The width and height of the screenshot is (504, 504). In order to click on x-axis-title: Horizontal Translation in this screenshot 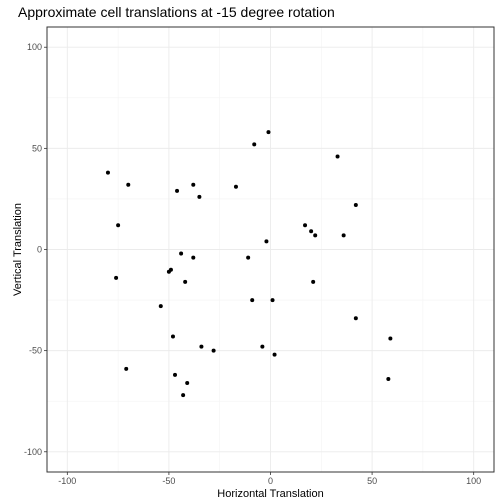, I will do `click(270, 494)`.